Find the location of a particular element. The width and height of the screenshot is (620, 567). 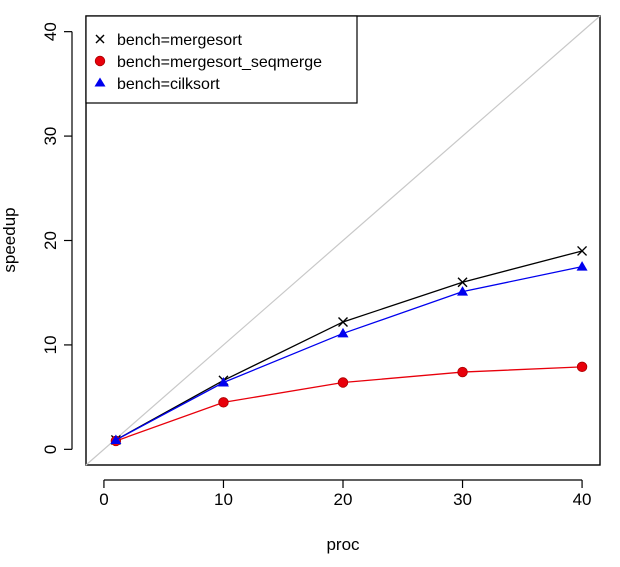

legend-label-mergesort-seqmerge: bench=mergesort_seqmerge is located at coordinates (219, 62).